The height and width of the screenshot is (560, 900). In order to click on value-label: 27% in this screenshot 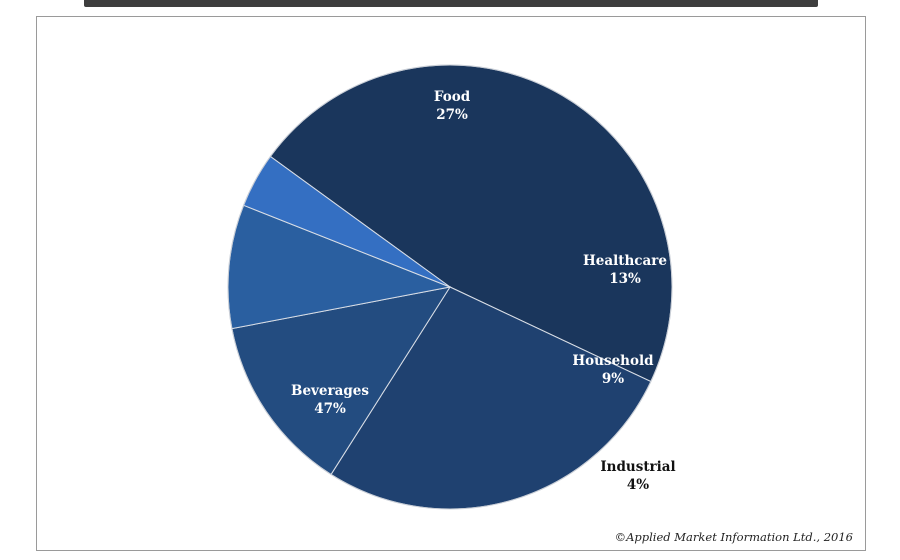, I will do `click(452, 115)`.